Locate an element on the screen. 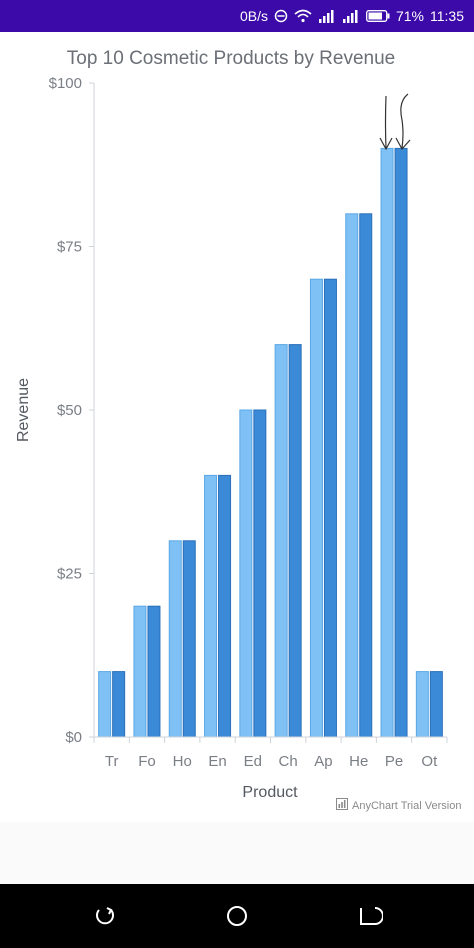 The height and width of the screenshot is (948, 474). y-tick-label: $0 is located at coordinates (73, 737).